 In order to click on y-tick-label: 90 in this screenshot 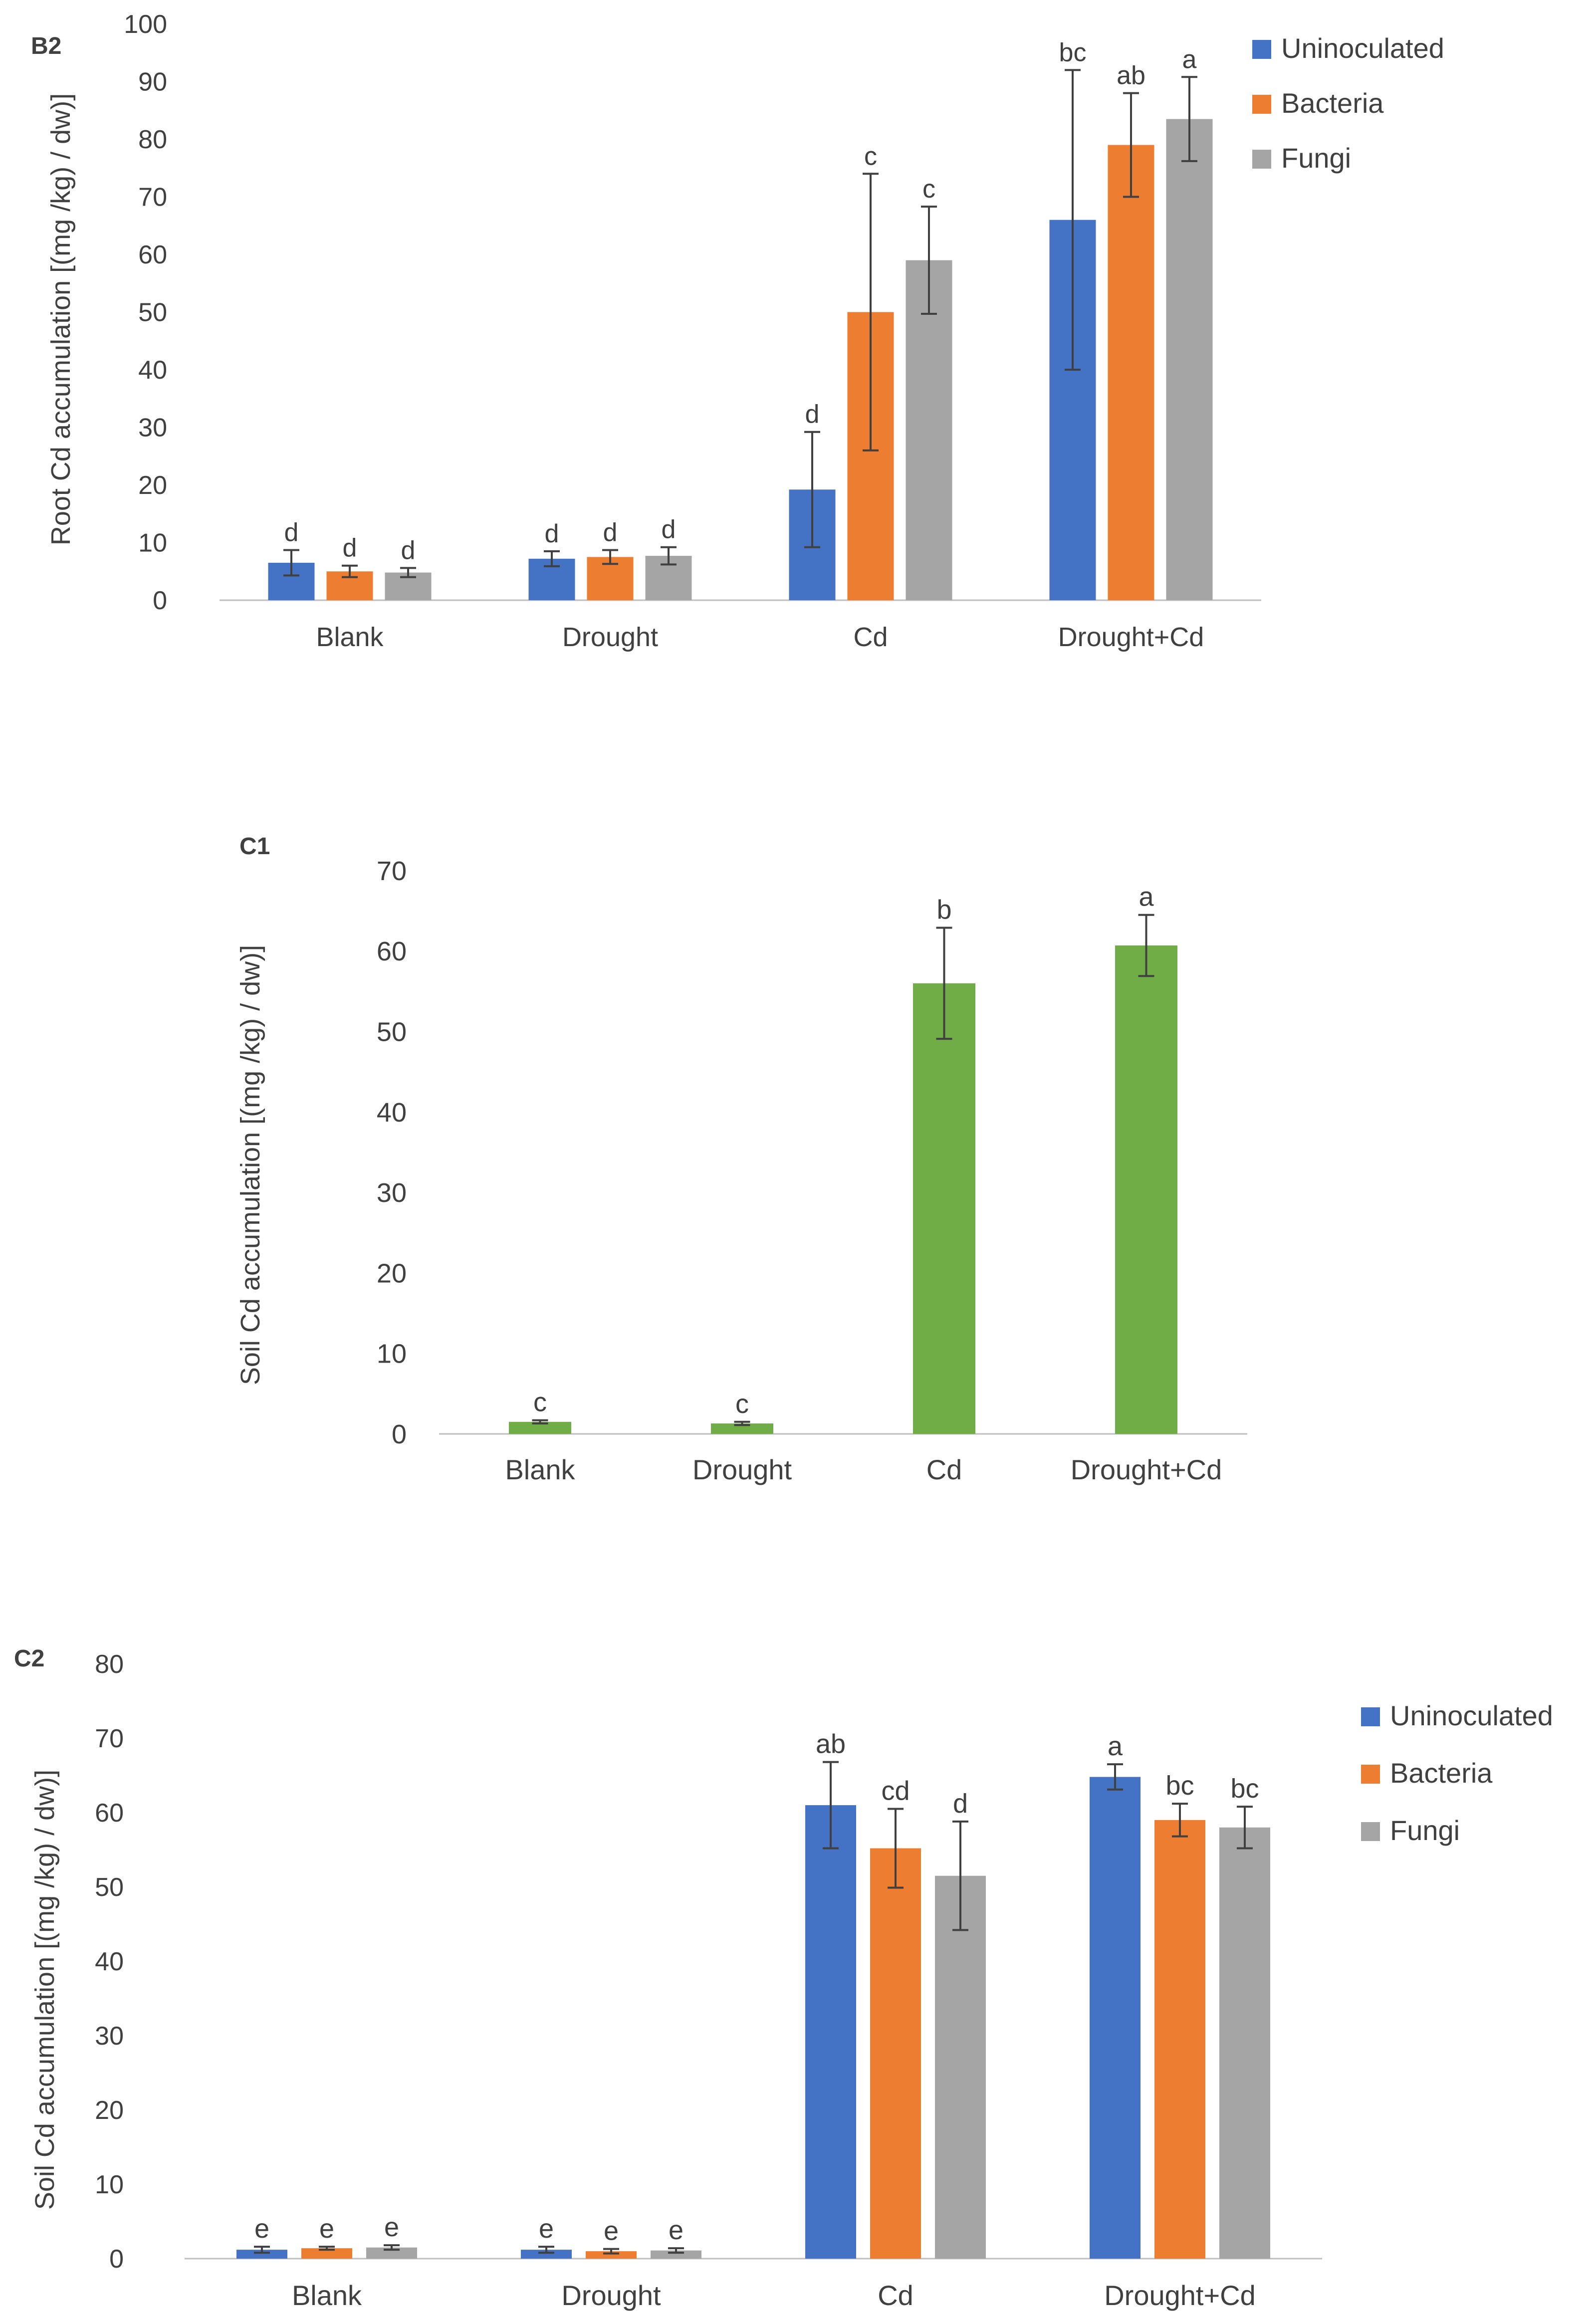, I will do `click(153, 82)`.